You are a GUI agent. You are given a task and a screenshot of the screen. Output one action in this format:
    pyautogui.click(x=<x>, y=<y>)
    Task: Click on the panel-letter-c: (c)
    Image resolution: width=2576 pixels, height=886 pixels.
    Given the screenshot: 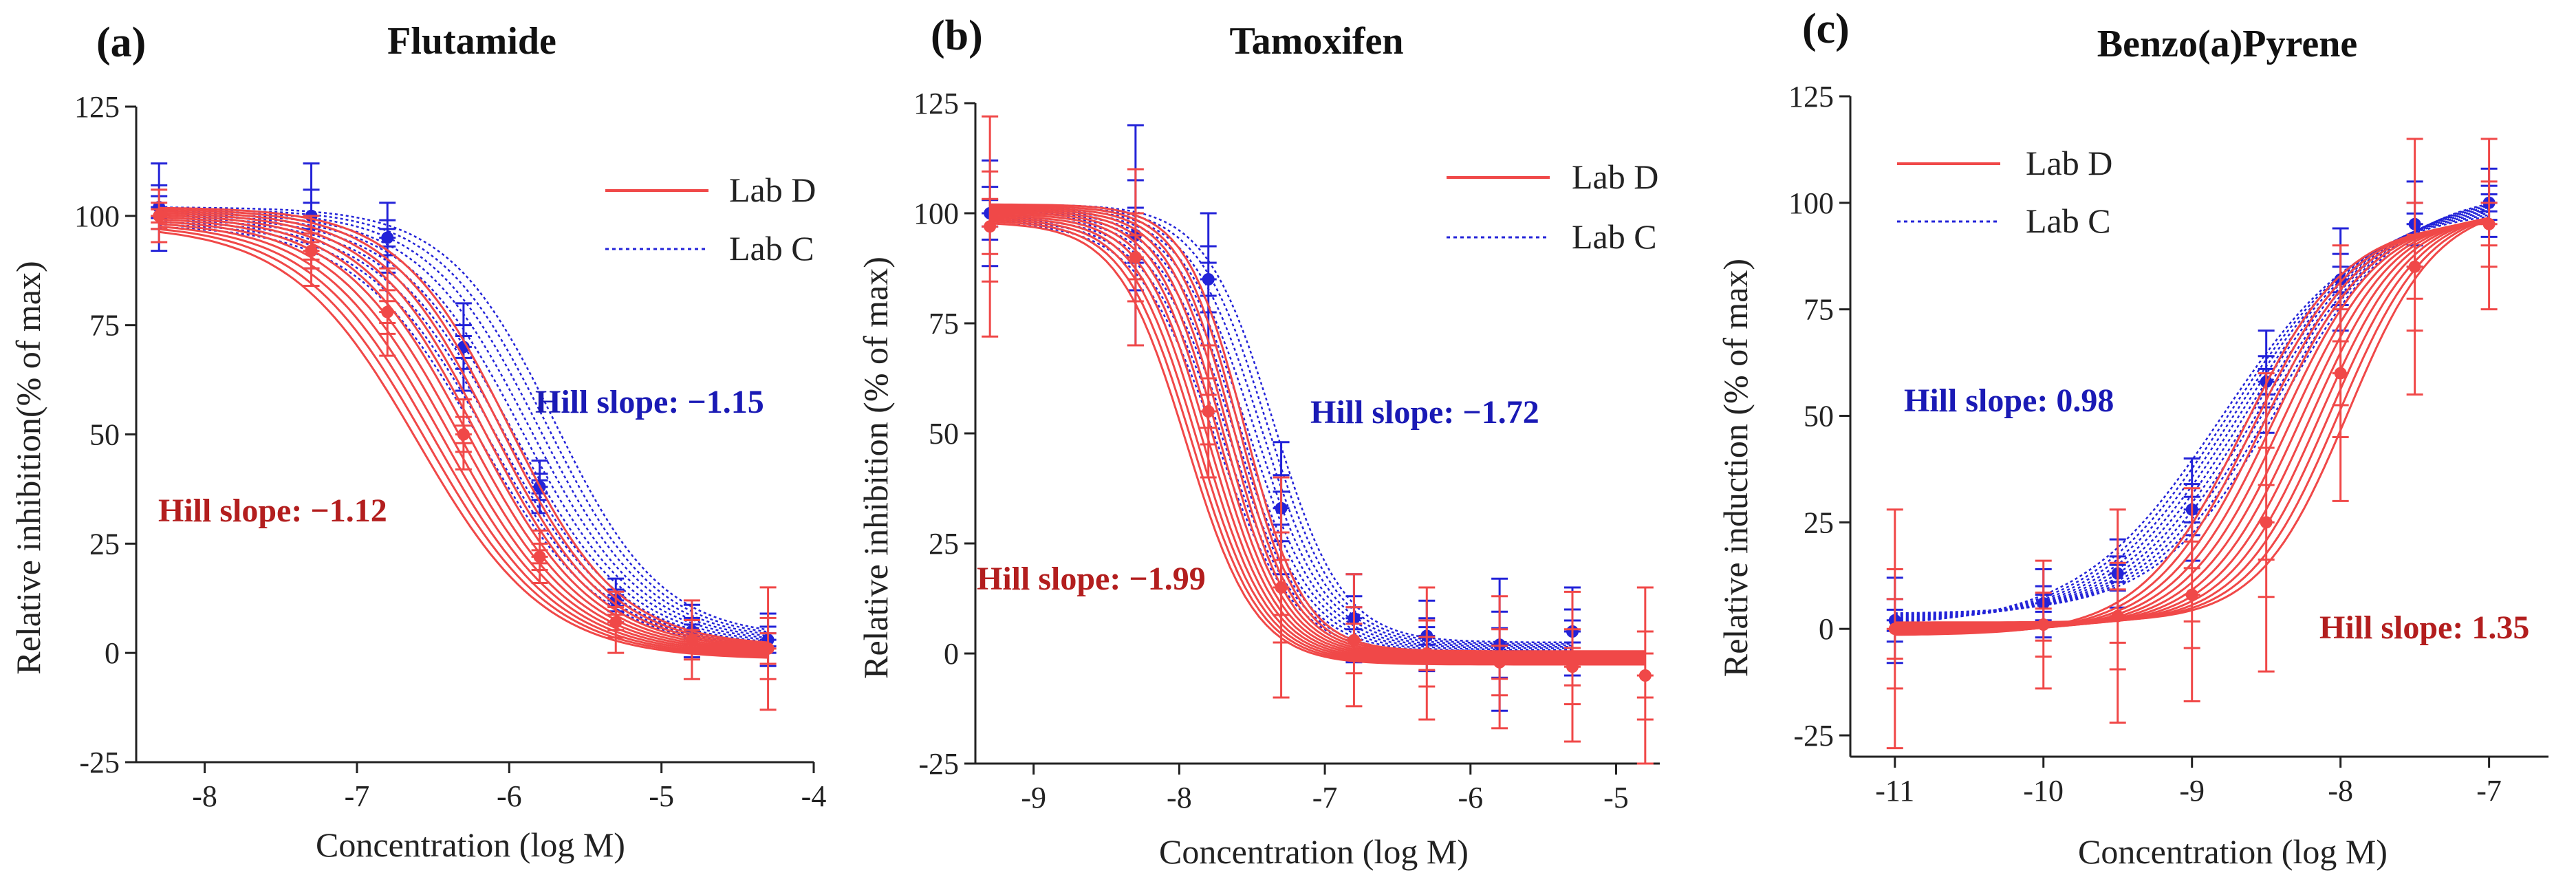 What is the action you would take?
    pyautogui.click(x=1826, y=29)
    